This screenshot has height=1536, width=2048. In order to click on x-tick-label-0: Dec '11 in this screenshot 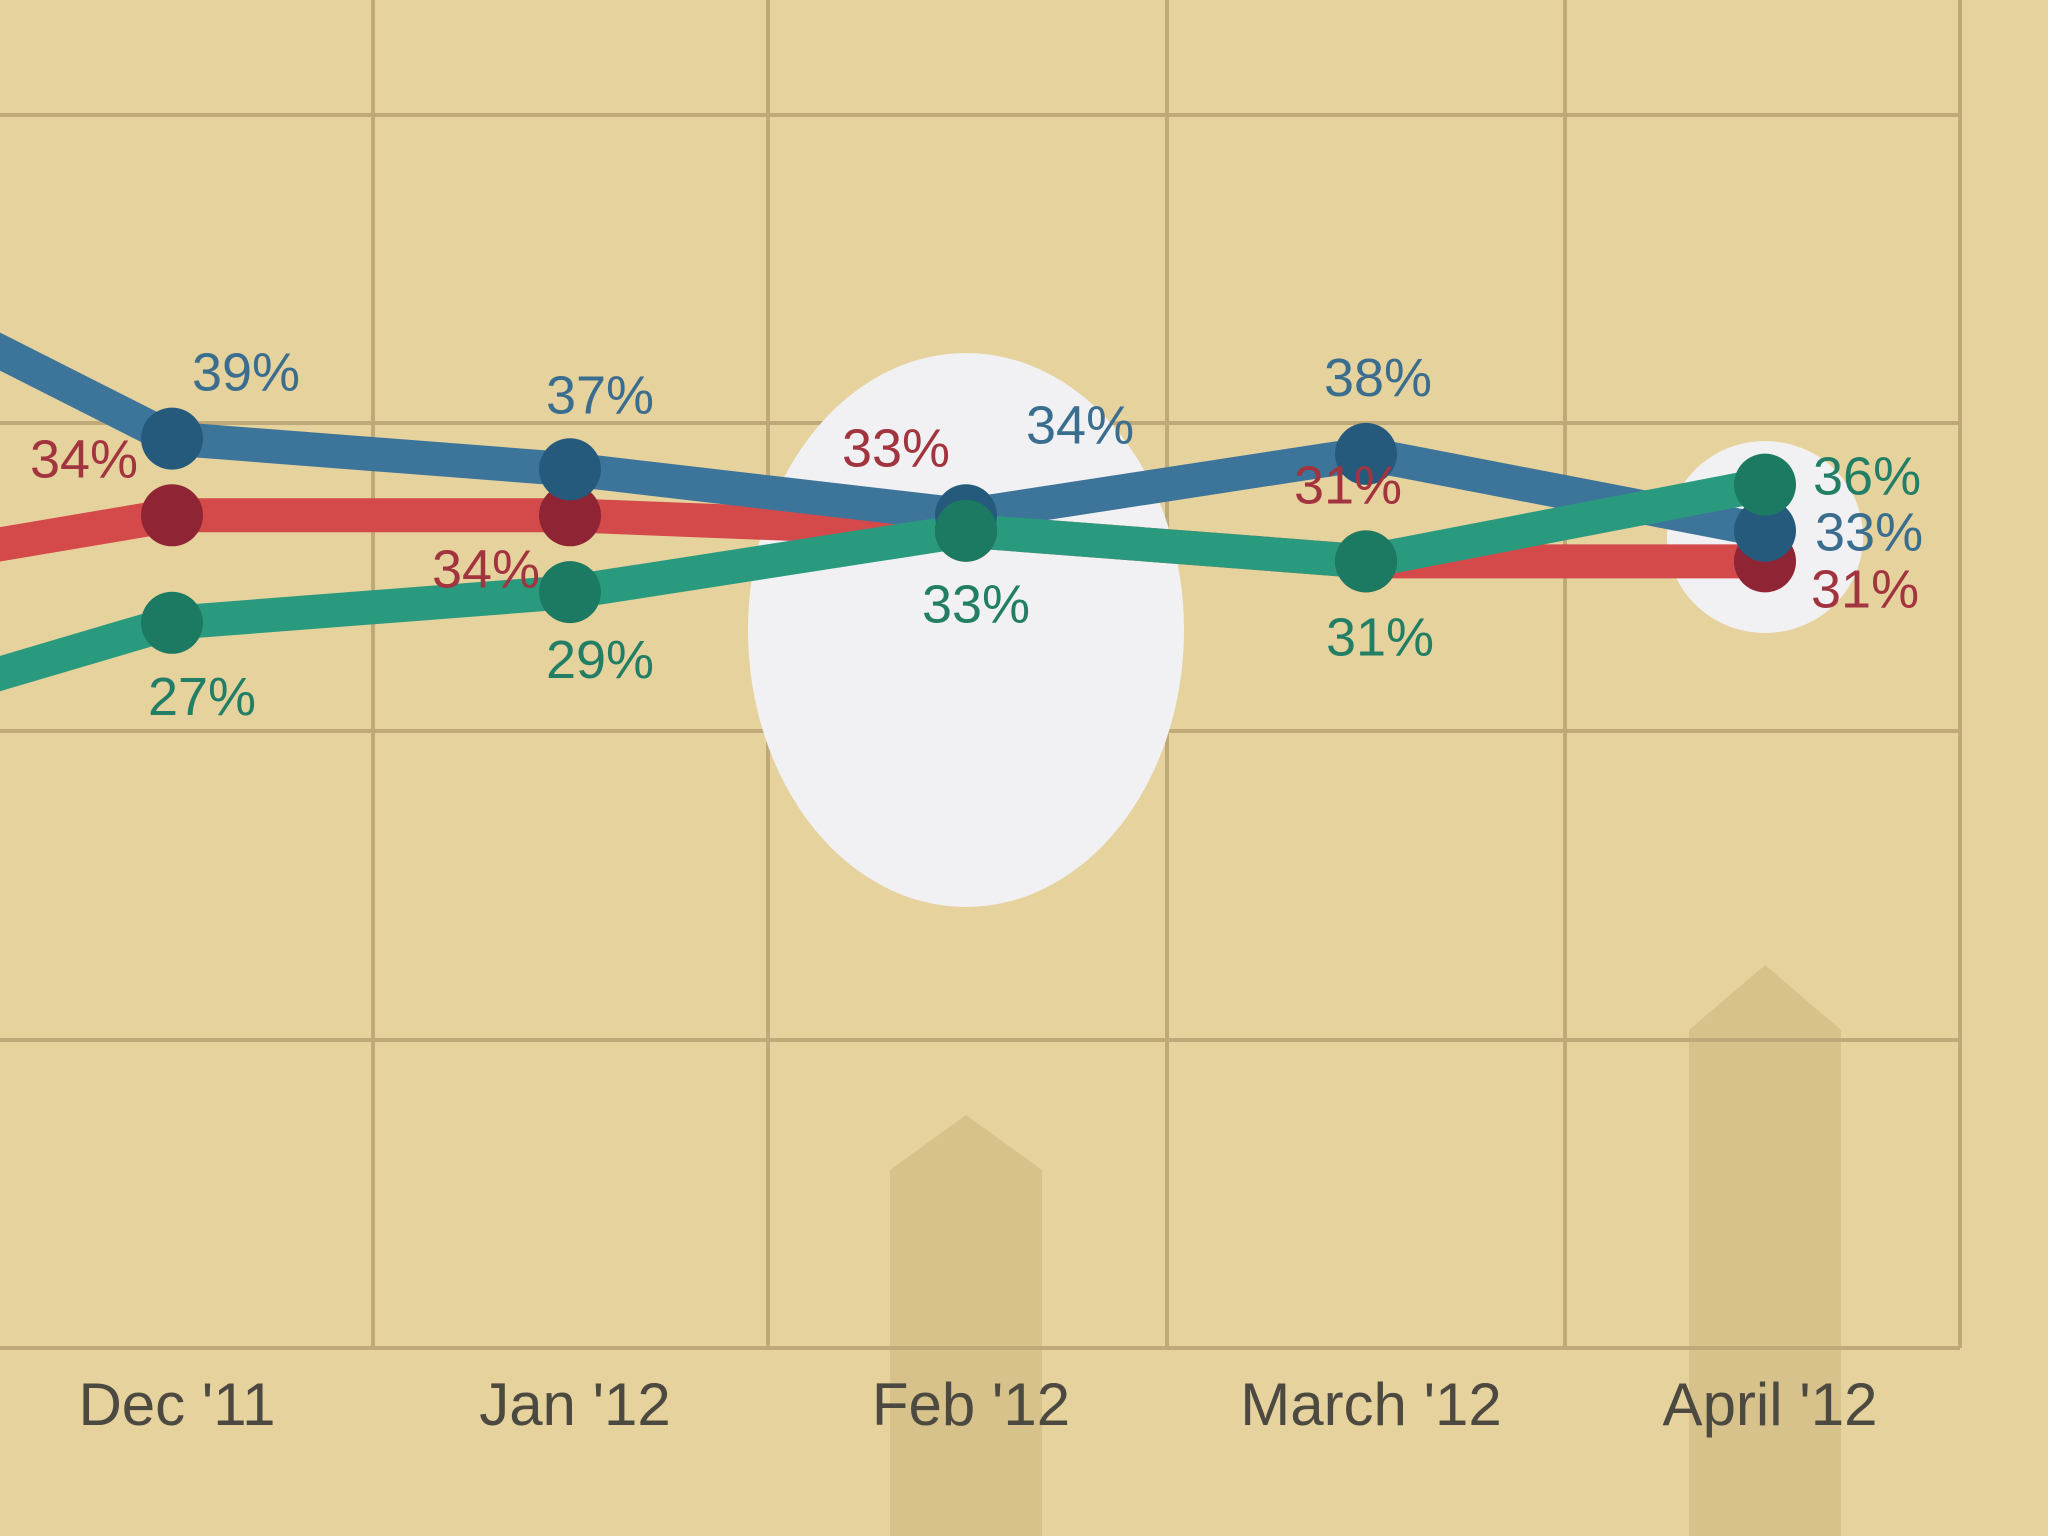, I will do `click(176, 1404)`.